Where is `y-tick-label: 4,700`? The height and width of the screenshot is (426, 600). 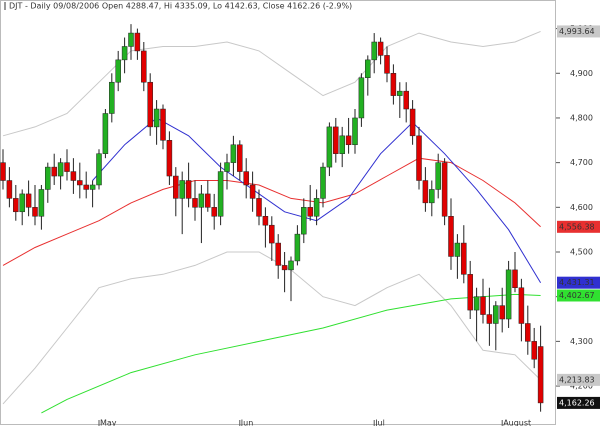
y-tick-label: 4,700 is located at coordinates (581, 162).